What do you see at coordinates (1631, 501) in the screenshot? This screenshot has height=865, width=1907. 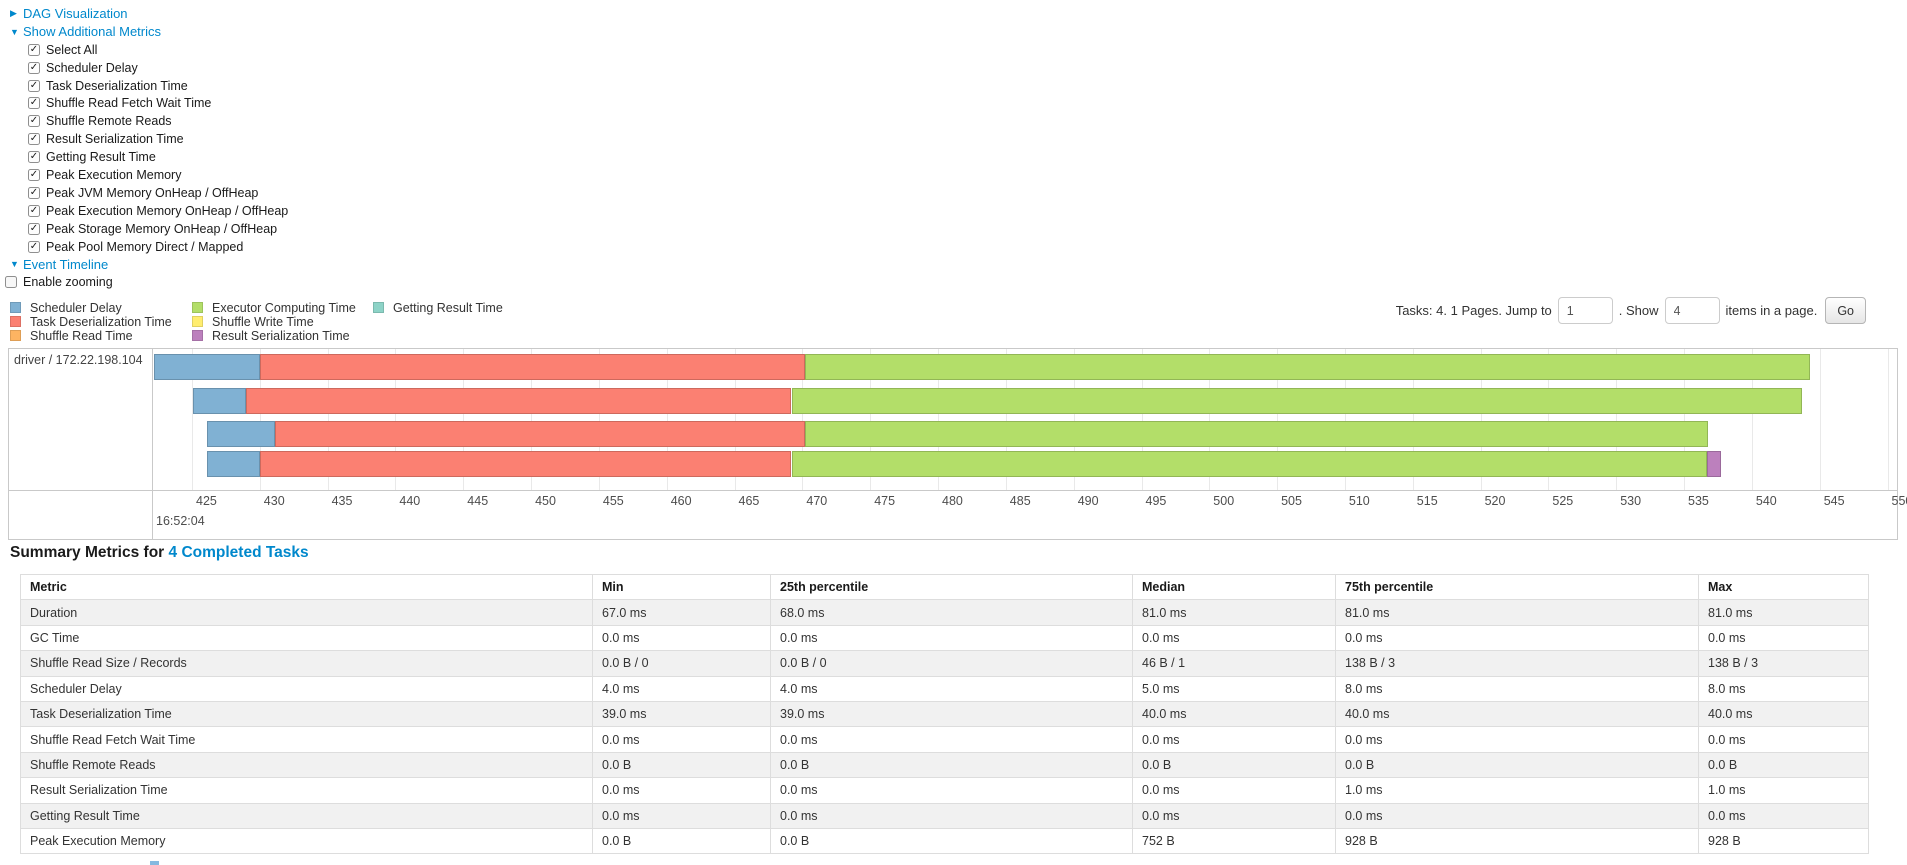 I see `axis-tick-label: 530` at bounding box center [1631, 501].